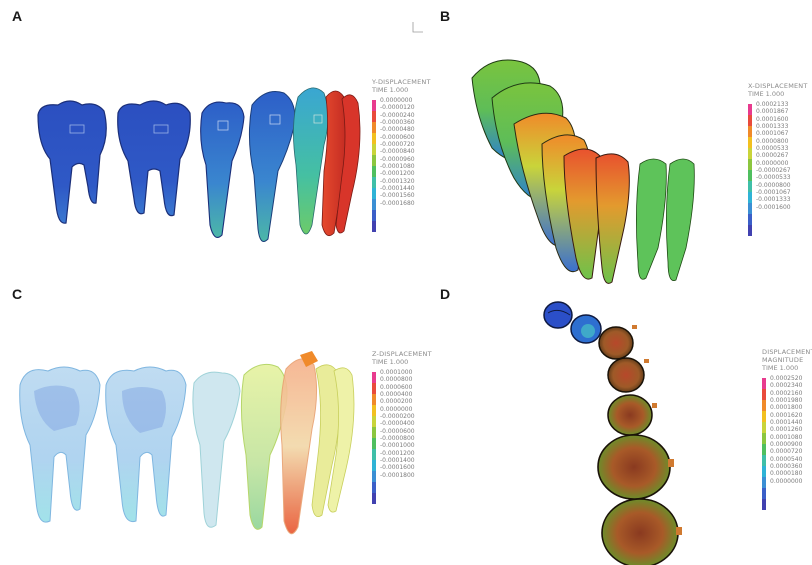 The image size is (812, 565). I want to click on legend-value: -0.0000720, so click(397, 145).